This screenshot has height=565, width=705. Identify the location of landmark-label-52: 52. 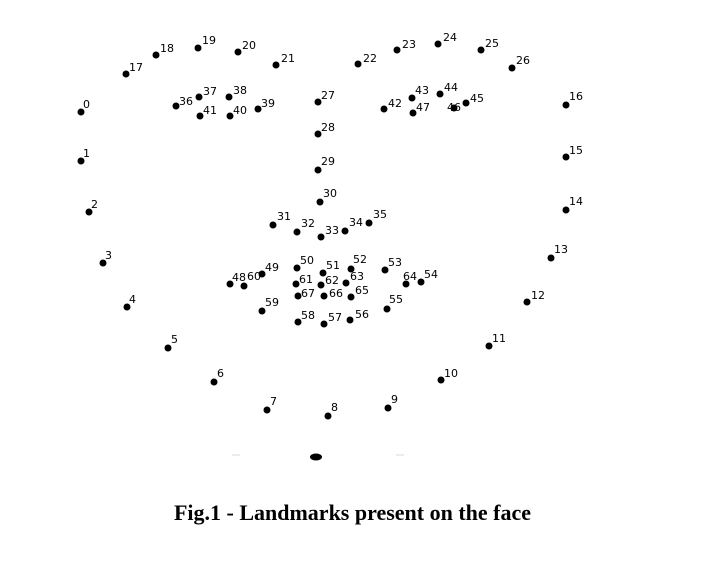
(360, 259).